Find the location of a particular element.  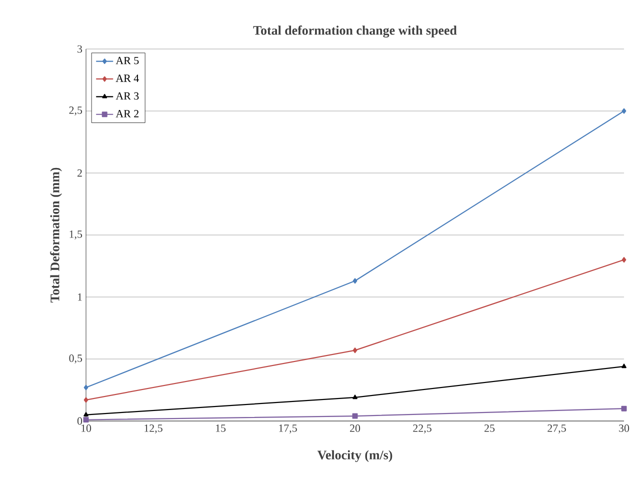

x-tick-label: 30 is located at coordinates (624, 428).